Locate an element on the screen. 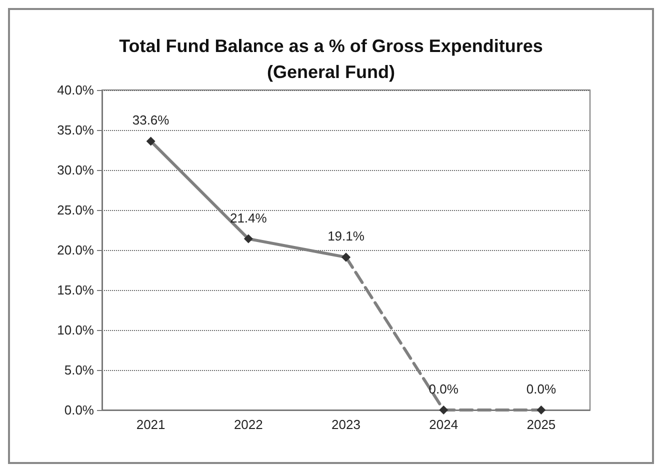 The height and width of the screenshot is (472, 662). chart-title: Total Fund Balance as a % of Gross Expenditures (General Fund) is located at coordinates (331, 59).